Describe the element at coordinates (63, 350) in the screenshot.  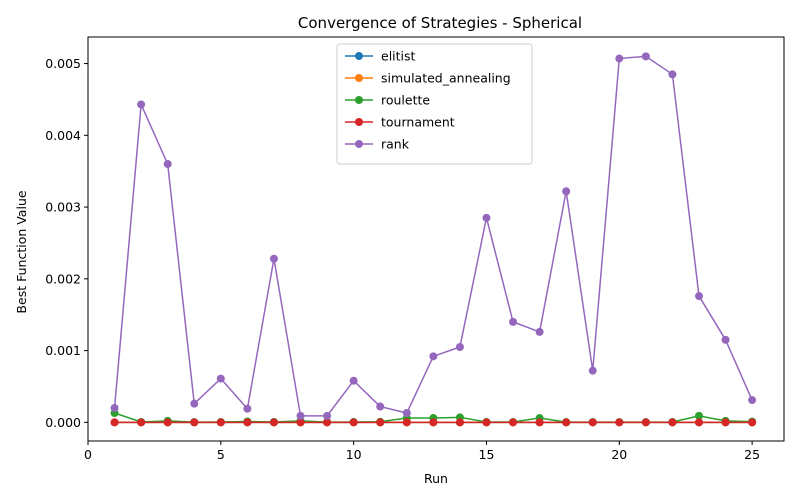
I see `y-tick-label: 0.001` at that location.